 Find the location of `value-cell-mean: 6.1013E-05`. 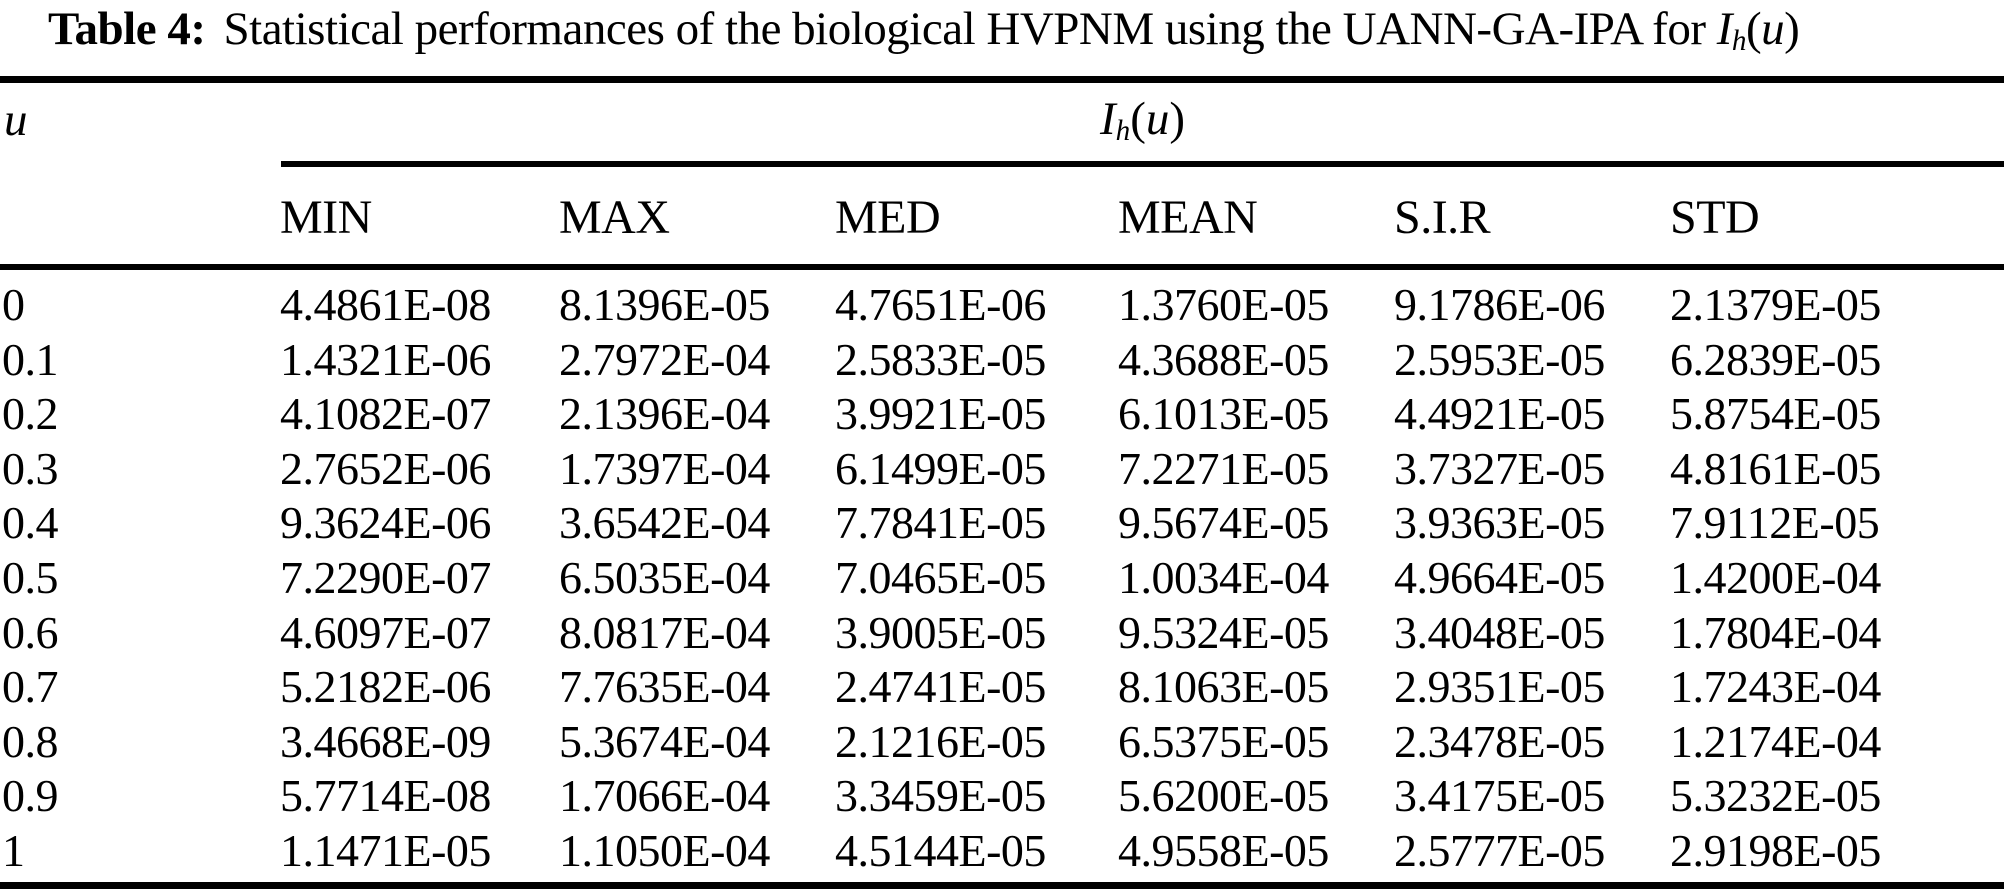

value-cell-mean: 6.1013E-05 is located at coordinates (1223, 414).